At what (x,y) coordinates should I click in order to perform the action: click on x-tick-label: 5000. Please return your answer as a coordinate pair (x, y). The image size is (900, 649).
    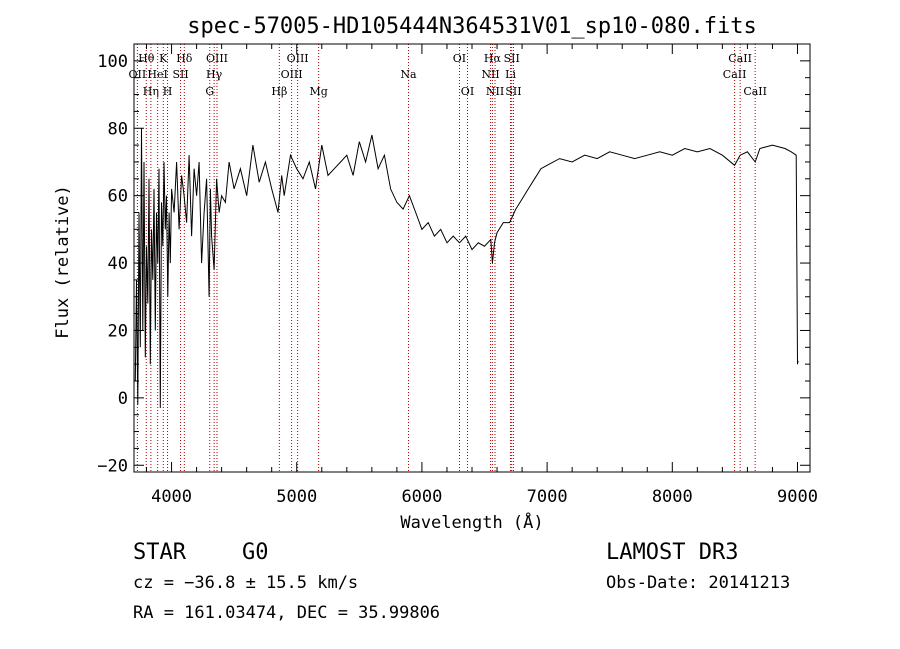
    Looking at the image, I should click on (296, 497).